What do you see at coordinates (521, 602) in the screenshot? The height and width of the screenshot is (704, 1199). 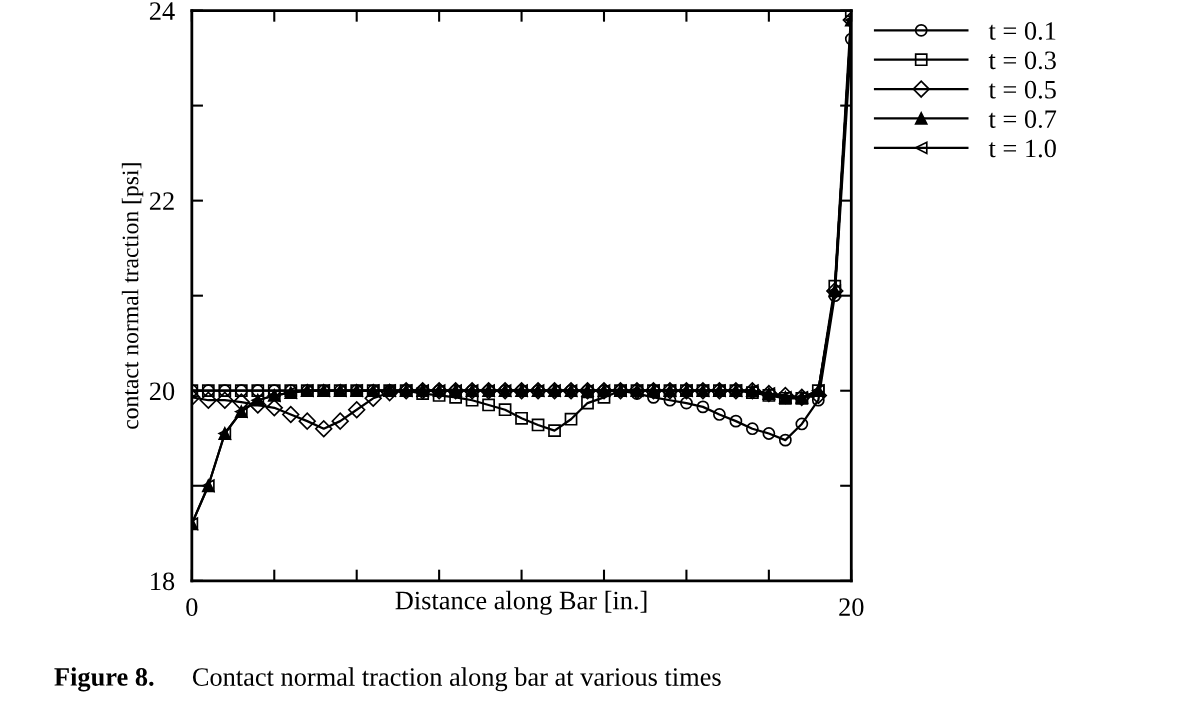 I see `x-axis-title: Distance along Bar [in.]` at bounding box center [521, 602].